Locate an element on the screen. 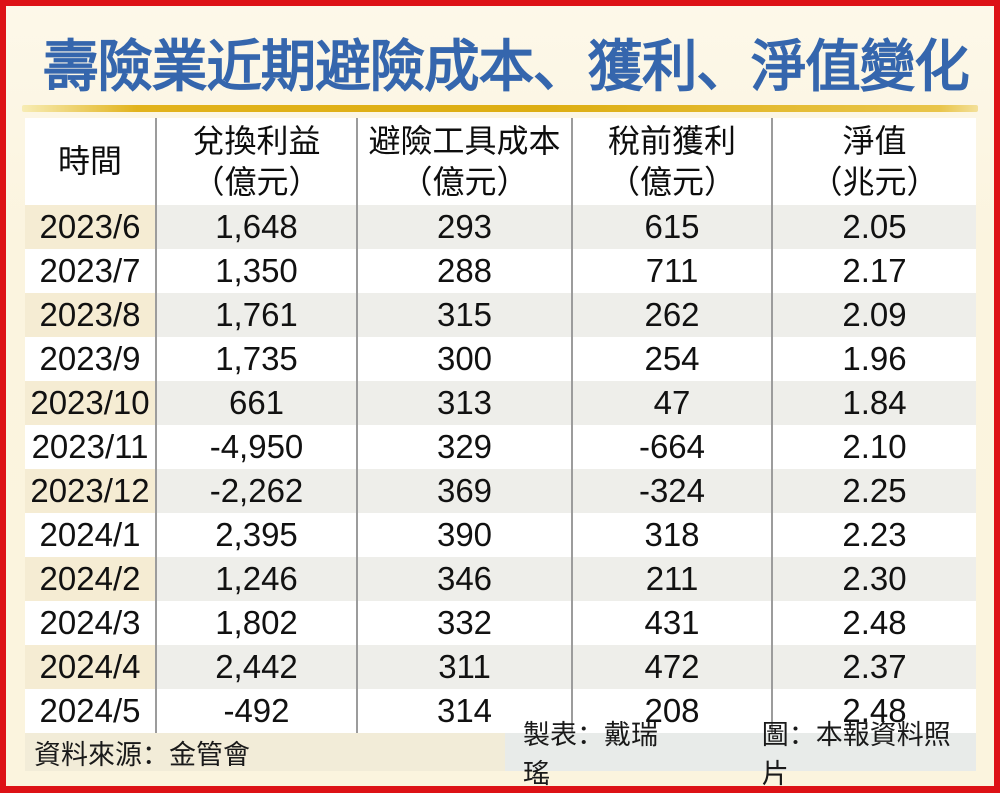 The width and height of the screenshot is (1000, 793). table-row: 2024/3 1,802 332 431 2.48 is located at coordinates (500, 623).